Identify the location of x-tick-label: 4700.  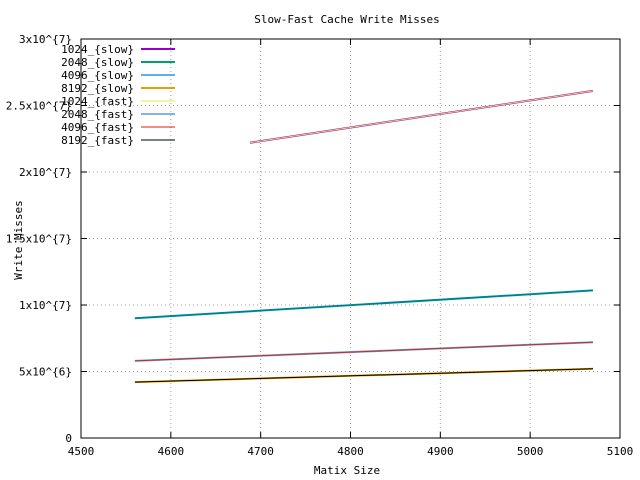
(260, 451).